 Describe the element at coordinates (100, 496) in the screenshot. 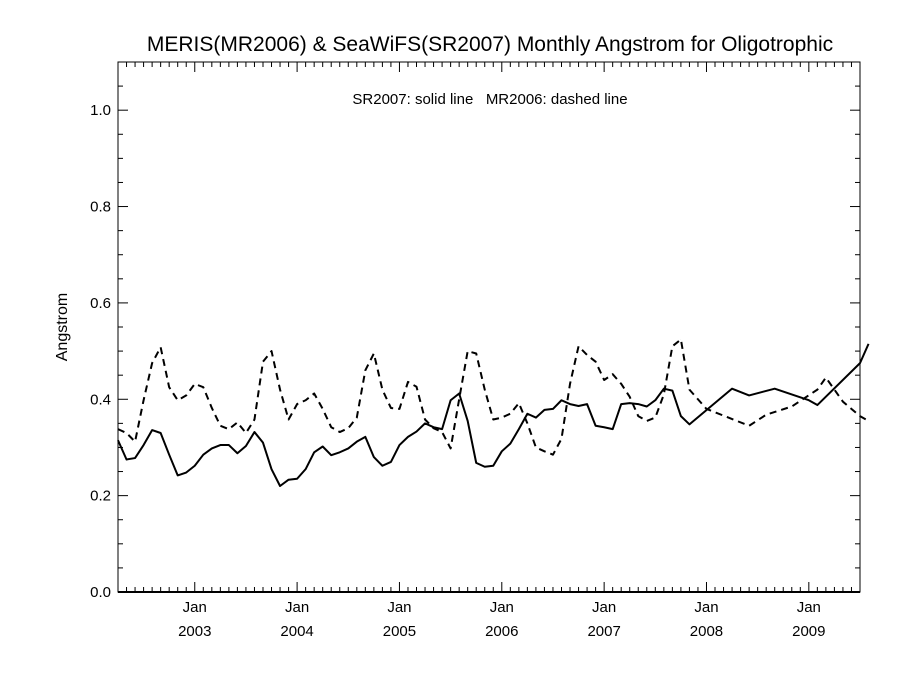

I see `y-tick-label: 0.2` at that location.